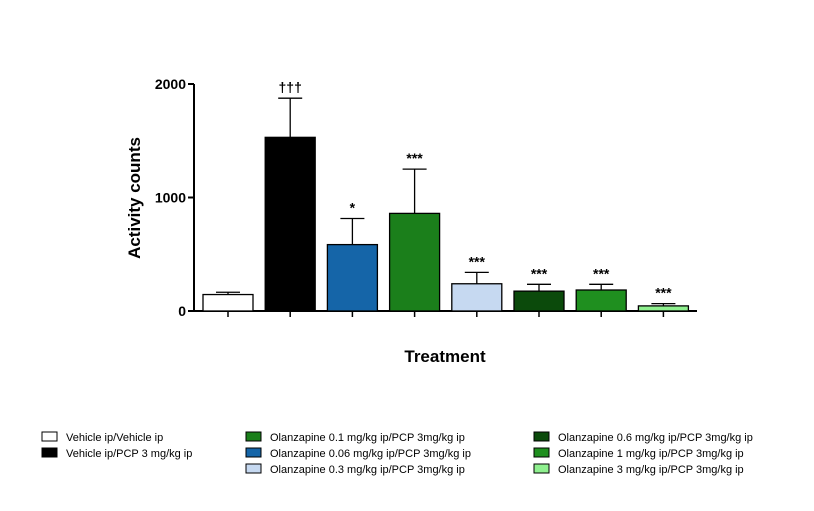 This screenshot has height=511, width=814. Describe the element at coordinates (445, 356) in the screenshot. I see `x-axis-title: Treatment` at that location.